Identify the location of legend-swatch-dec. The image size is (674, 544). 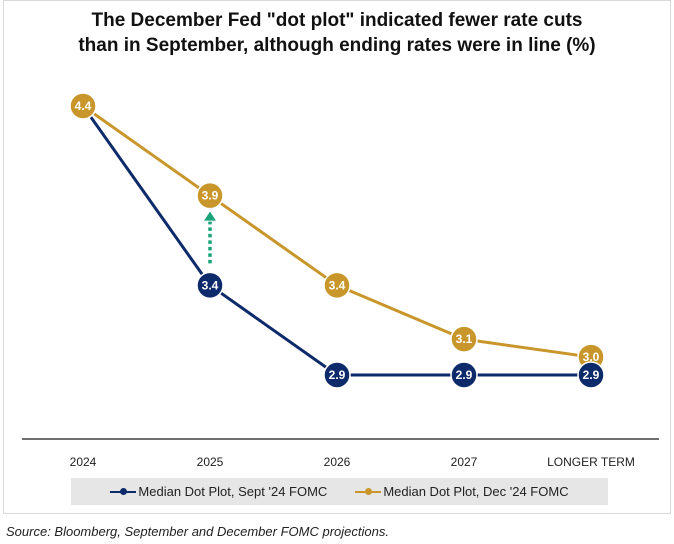
(368, 491).